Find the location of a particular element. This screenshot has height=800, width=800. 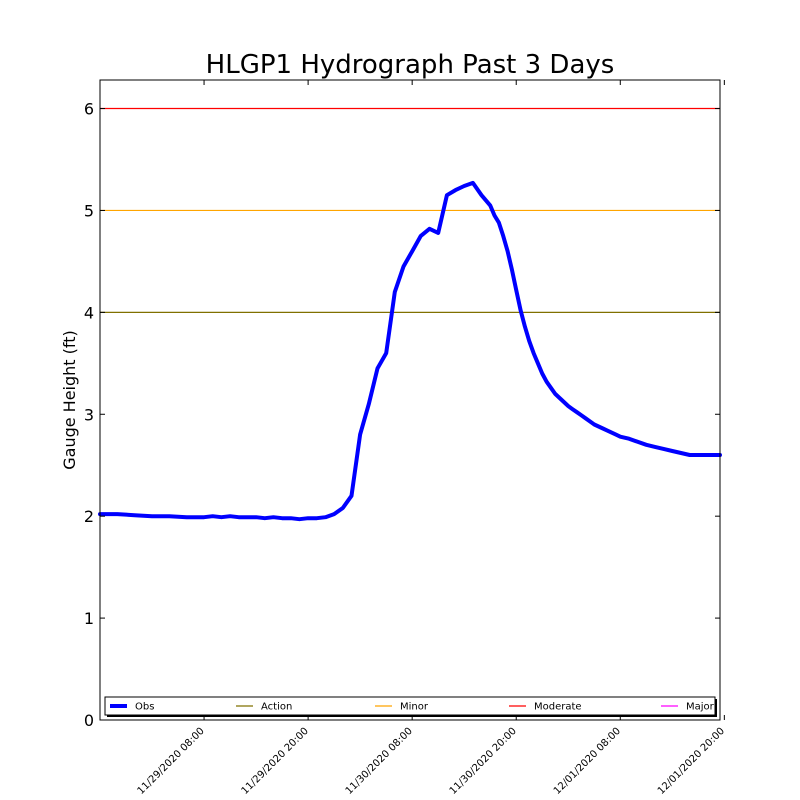

y-tick-label: 0 is located at coordinates (89, 720).